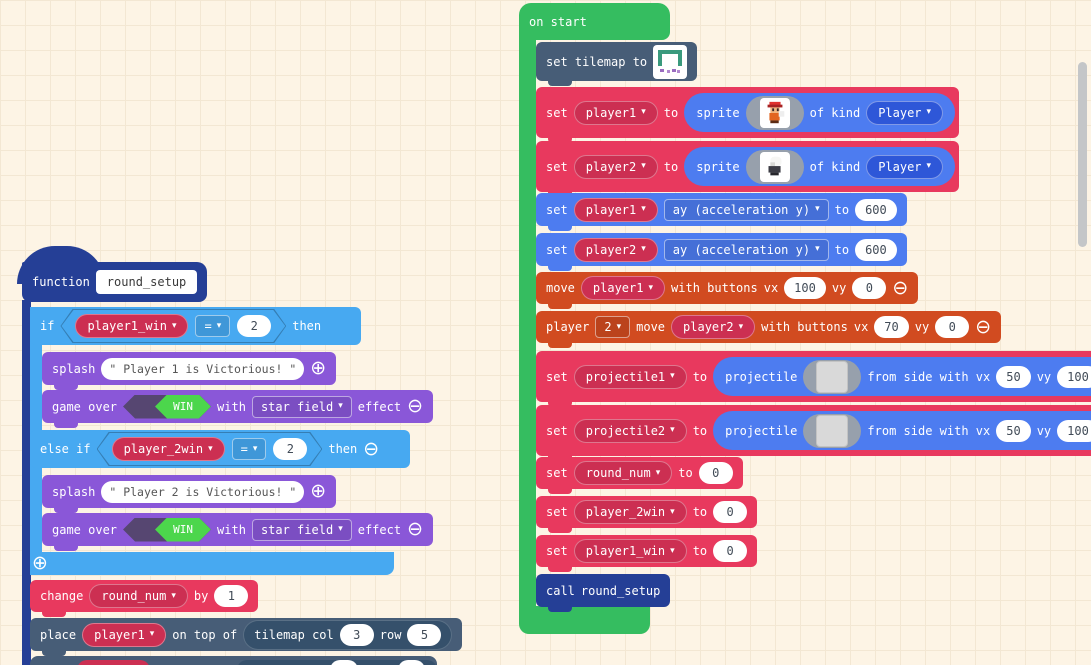  Describe the element at coordinates (233, 660) in the screenshot. I see `place-block-partial` at that location.